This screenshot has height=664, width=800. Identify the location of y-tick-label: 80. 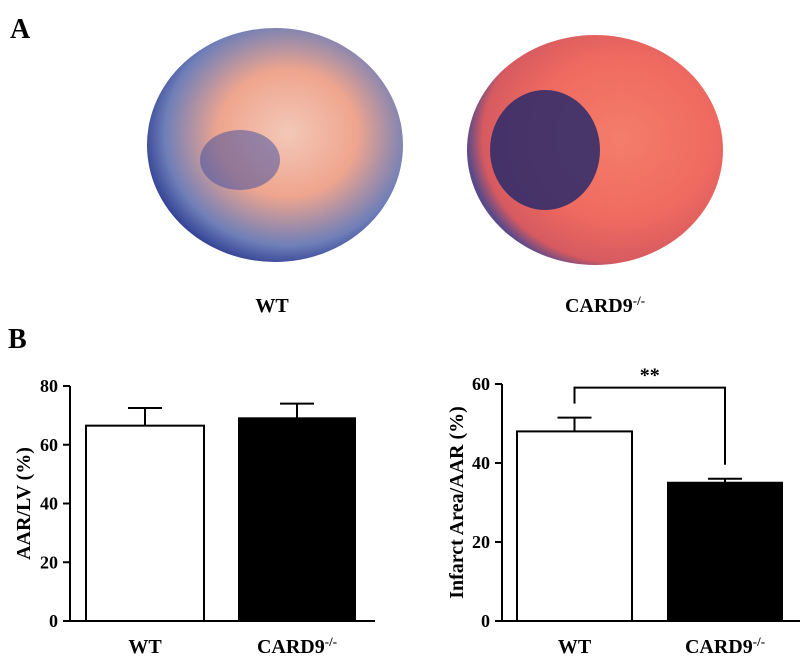
(49, 386).